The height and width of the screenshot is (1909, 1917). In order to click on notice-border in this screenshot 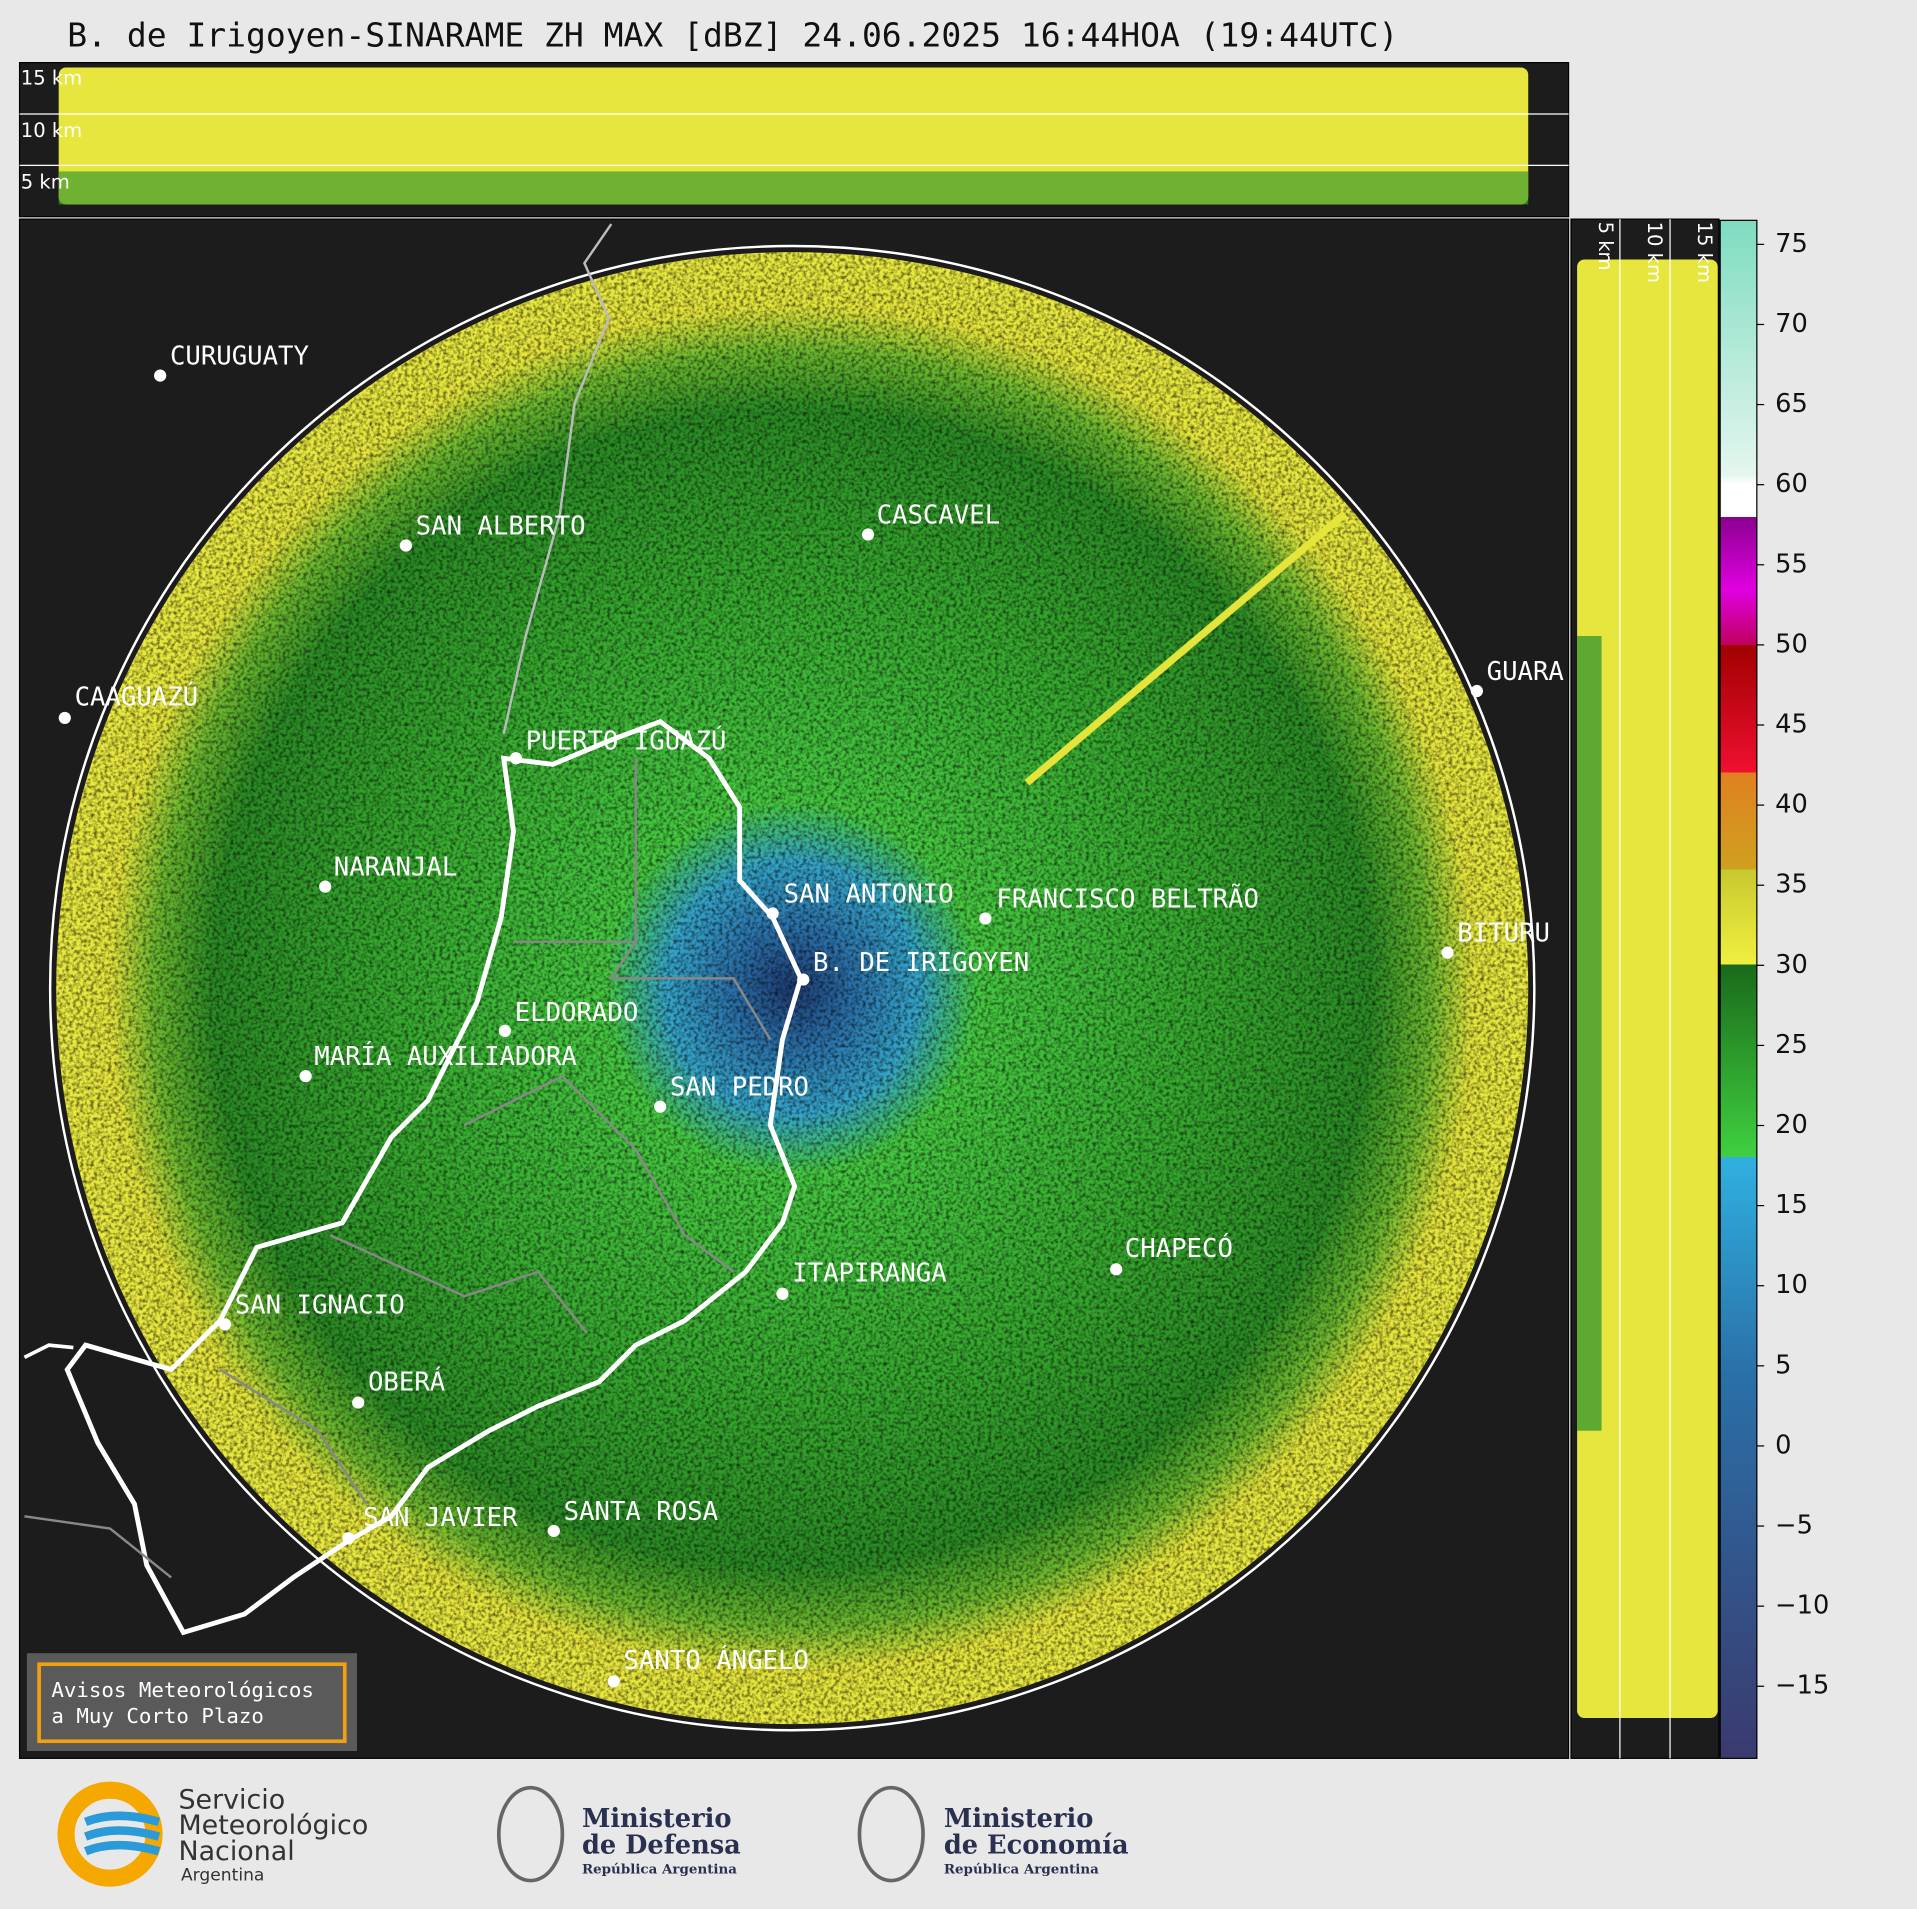, I will do `click(192, 1703)`.